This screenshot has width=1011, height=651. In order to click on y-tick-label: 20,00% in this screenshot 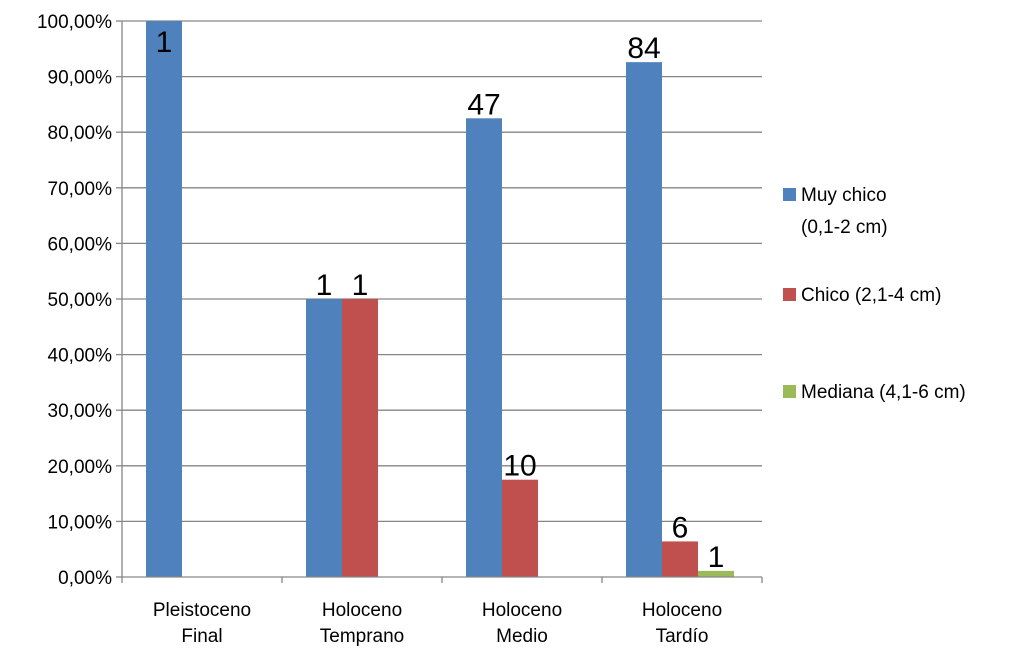, I will do `click(80, 467)`.